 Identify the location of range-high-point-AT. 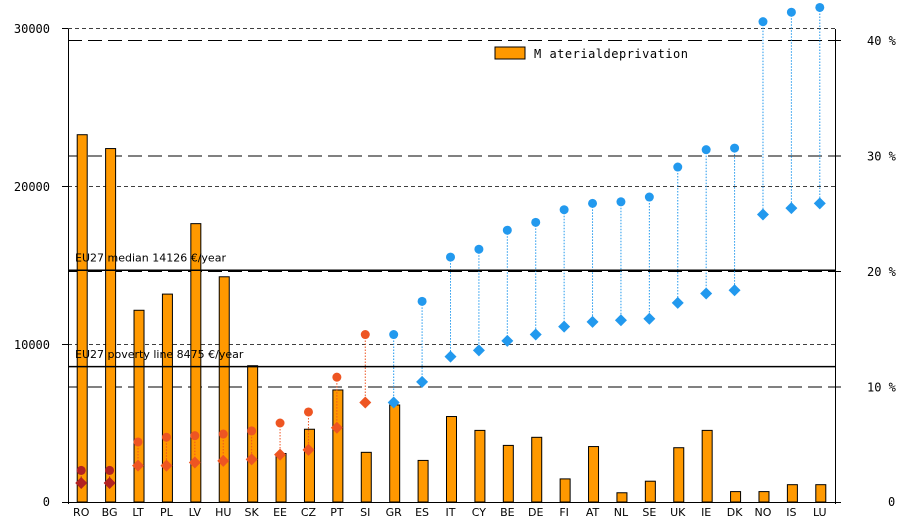
(593, 203).